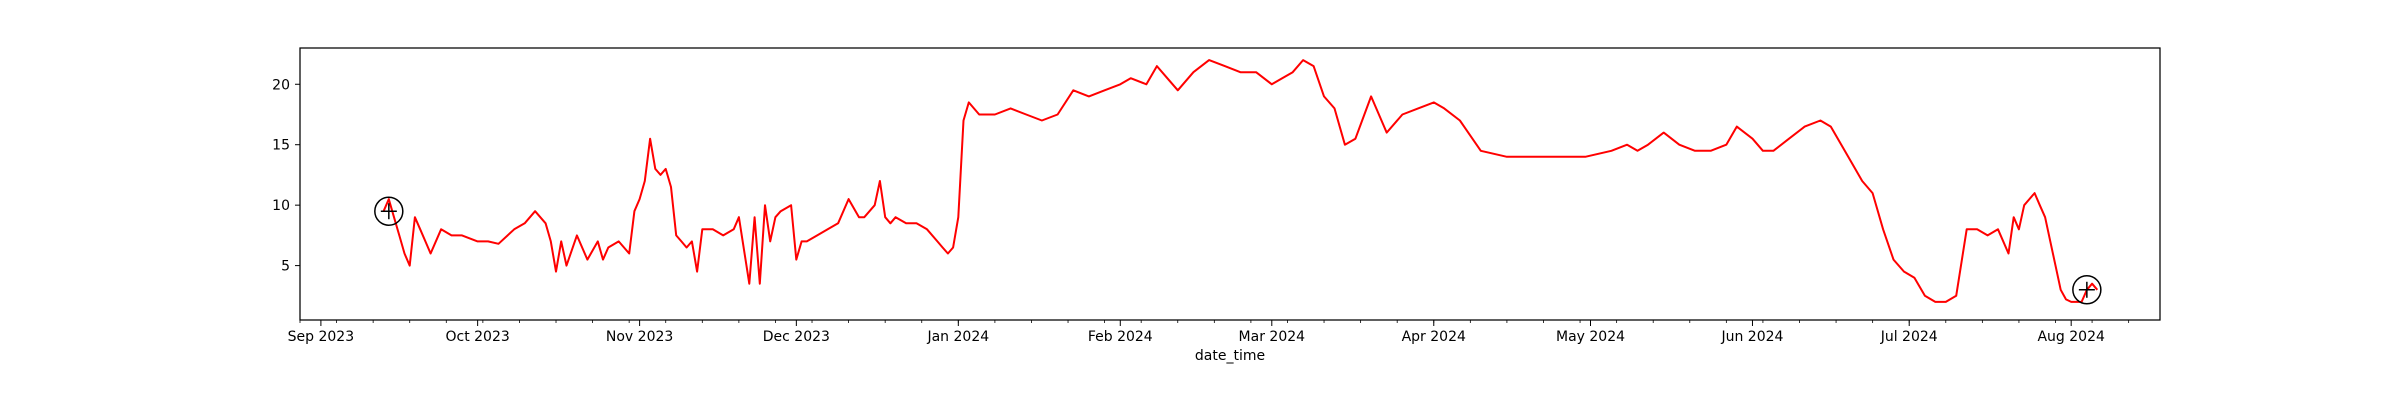  I want to click on x-tick-label: Jul 2024, so click(1909, 337).